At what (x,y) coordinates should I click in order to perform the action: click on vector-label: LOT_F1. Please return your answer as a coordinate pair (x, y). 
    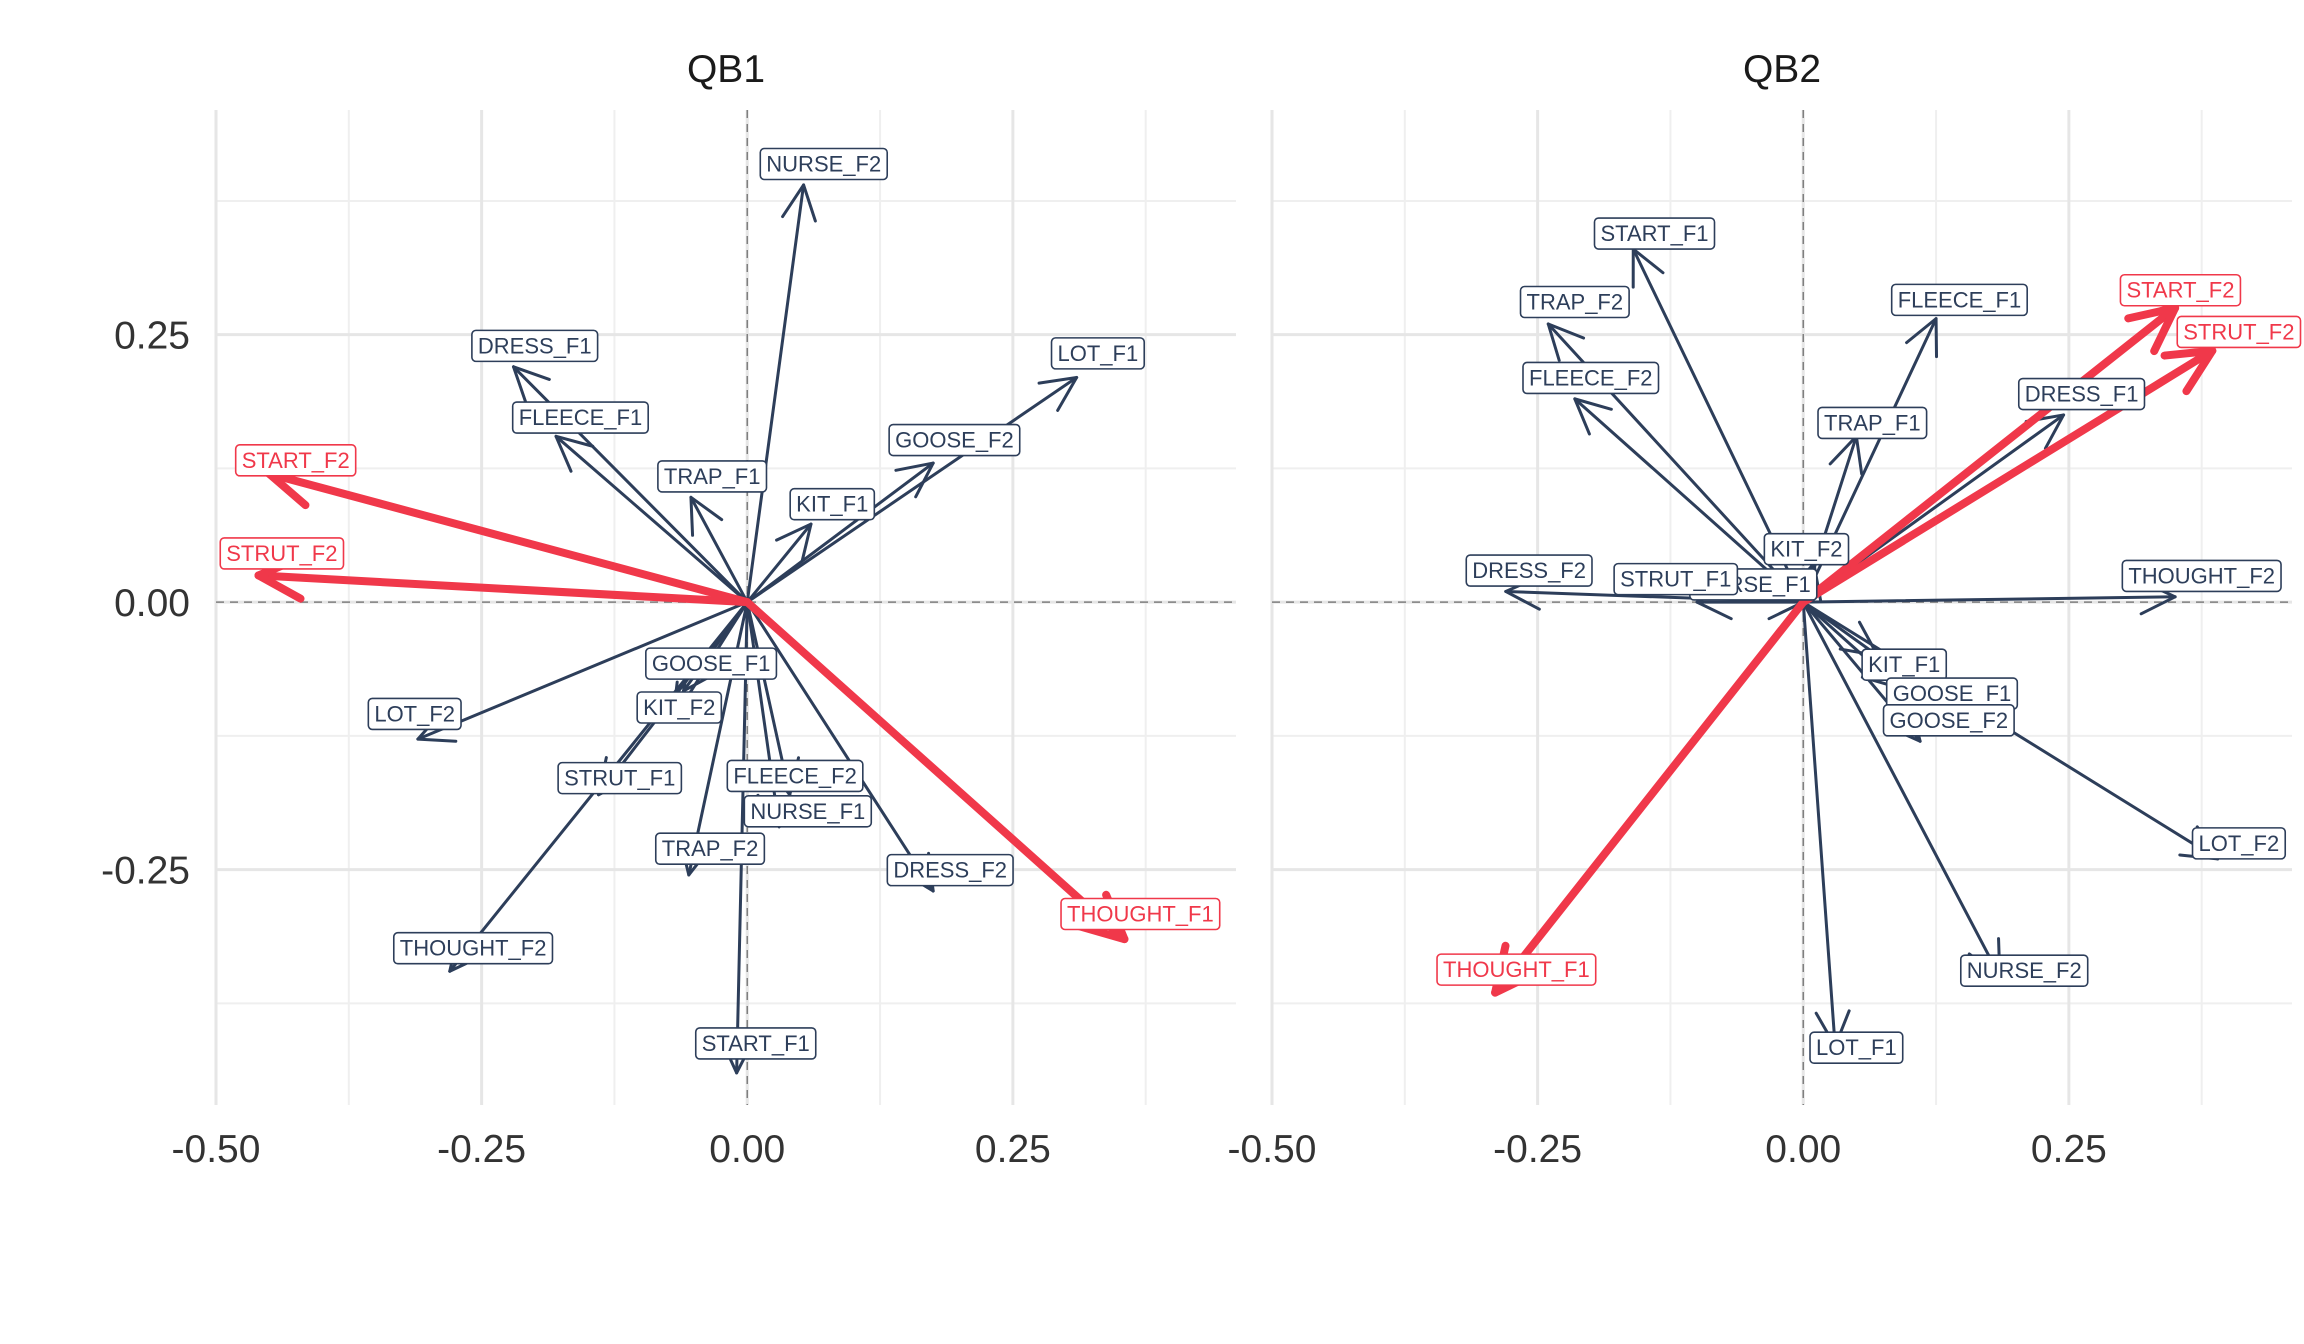
    Looking at the image, I should click on (1098, 353).